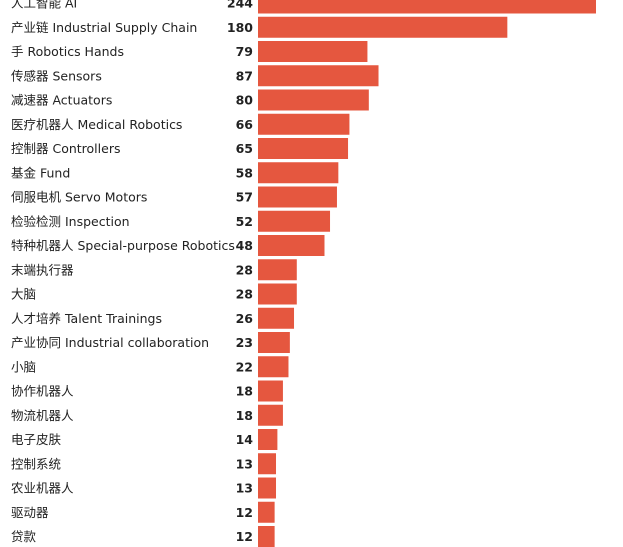 The height and width of the screenshot is (547, 623). I want to click on category-label: 产业链 Industrial Supply Chain, so click(104, 27).